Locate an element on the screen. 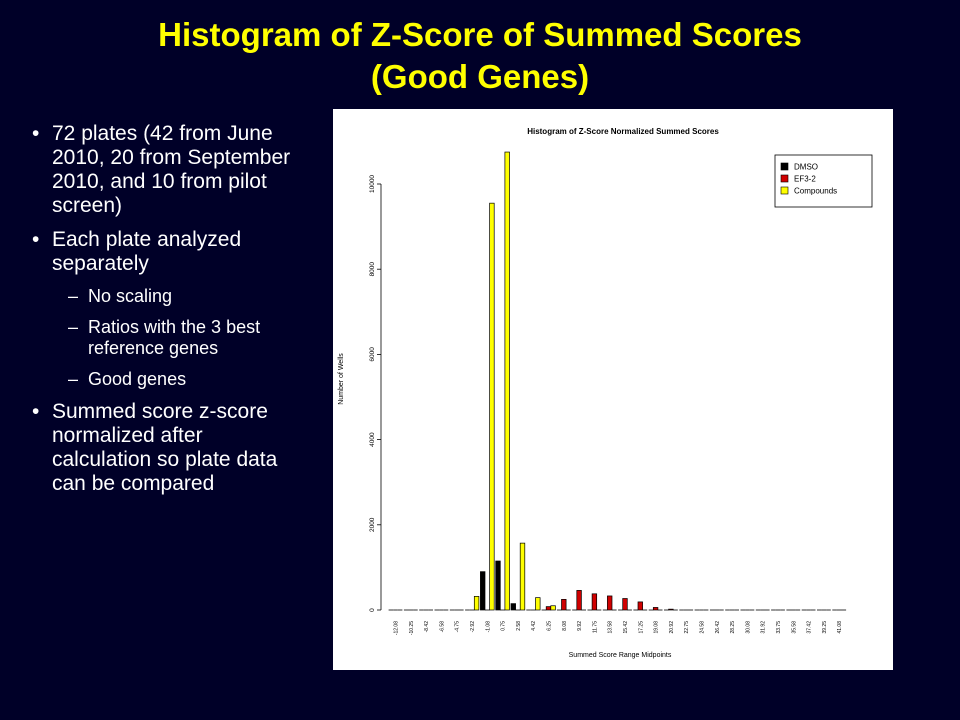 The height and width of the screenshot is (720, 960). x-tick-label: 31.92 is located at coordinates (764, 627).